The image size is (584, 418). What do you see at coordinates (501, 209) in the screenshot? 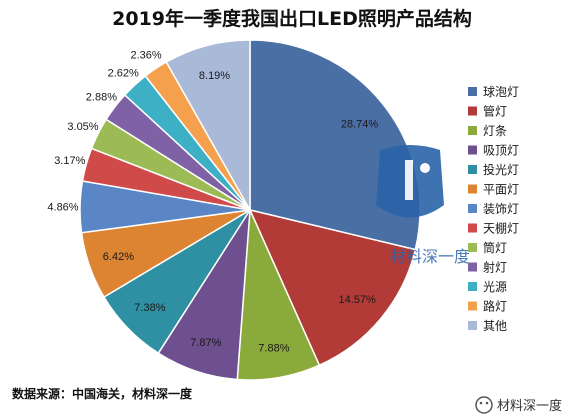
I see `legend-label: 装饰灯` at bounding box center [501, 209].